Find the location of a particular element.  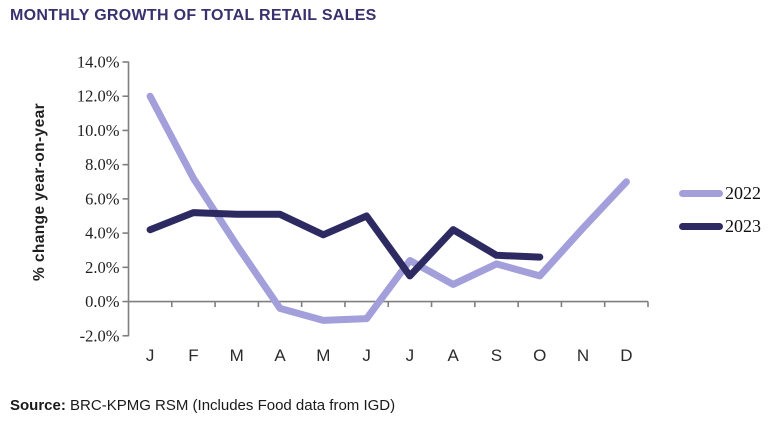

y-tick-label: 14.0% is located at coordinates (98, 62).